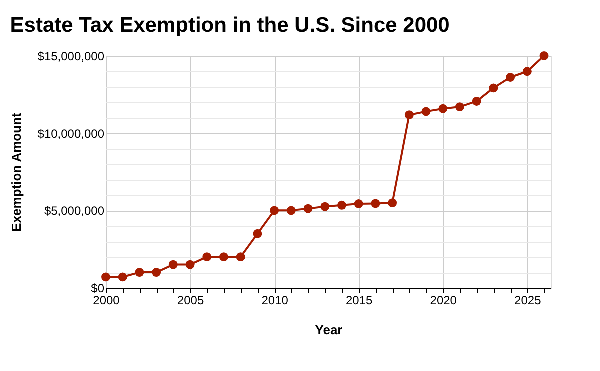 This screenshot has height=371, width=600. Describe the element at coordinates (329, 330) in the screenshot. I see `x-axis-title: Year` at that location.